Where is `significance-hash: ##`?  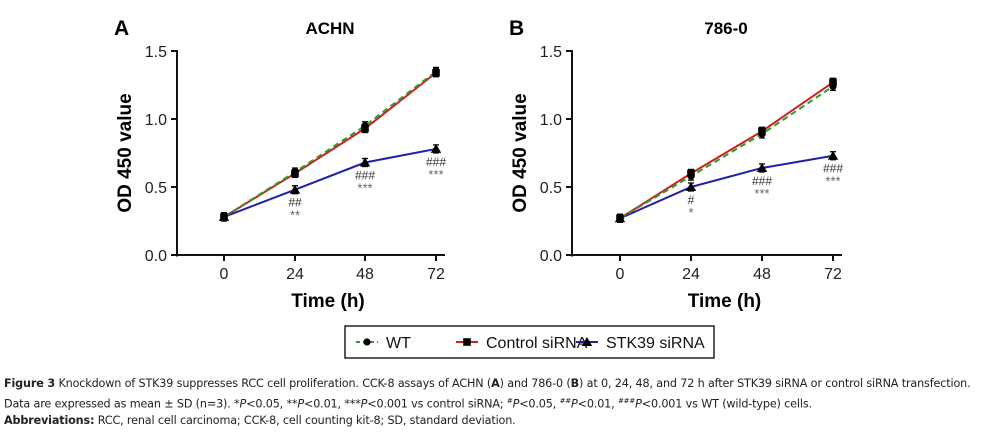 significance-hash: ## is located at coordinates (295, 203).